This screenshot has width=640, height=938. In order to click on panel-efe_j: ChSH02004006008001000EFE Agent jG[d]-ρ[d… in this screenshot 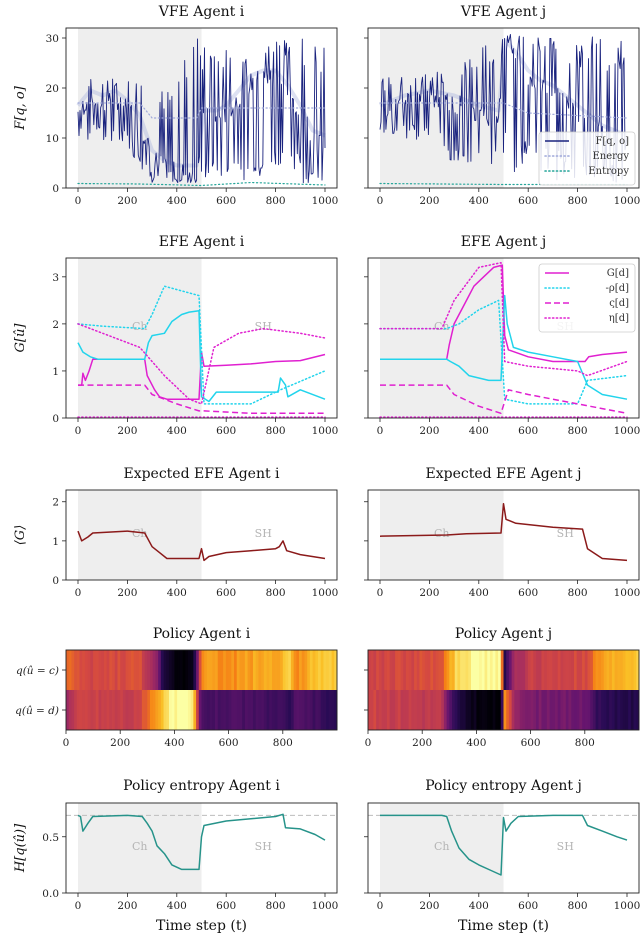, I will do `click(502, 335)`.